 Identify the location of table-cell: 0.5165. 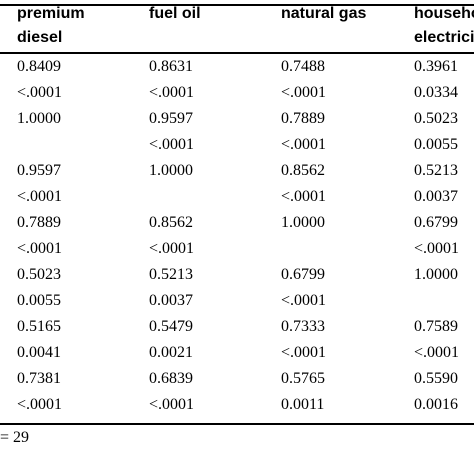
(39, 326).